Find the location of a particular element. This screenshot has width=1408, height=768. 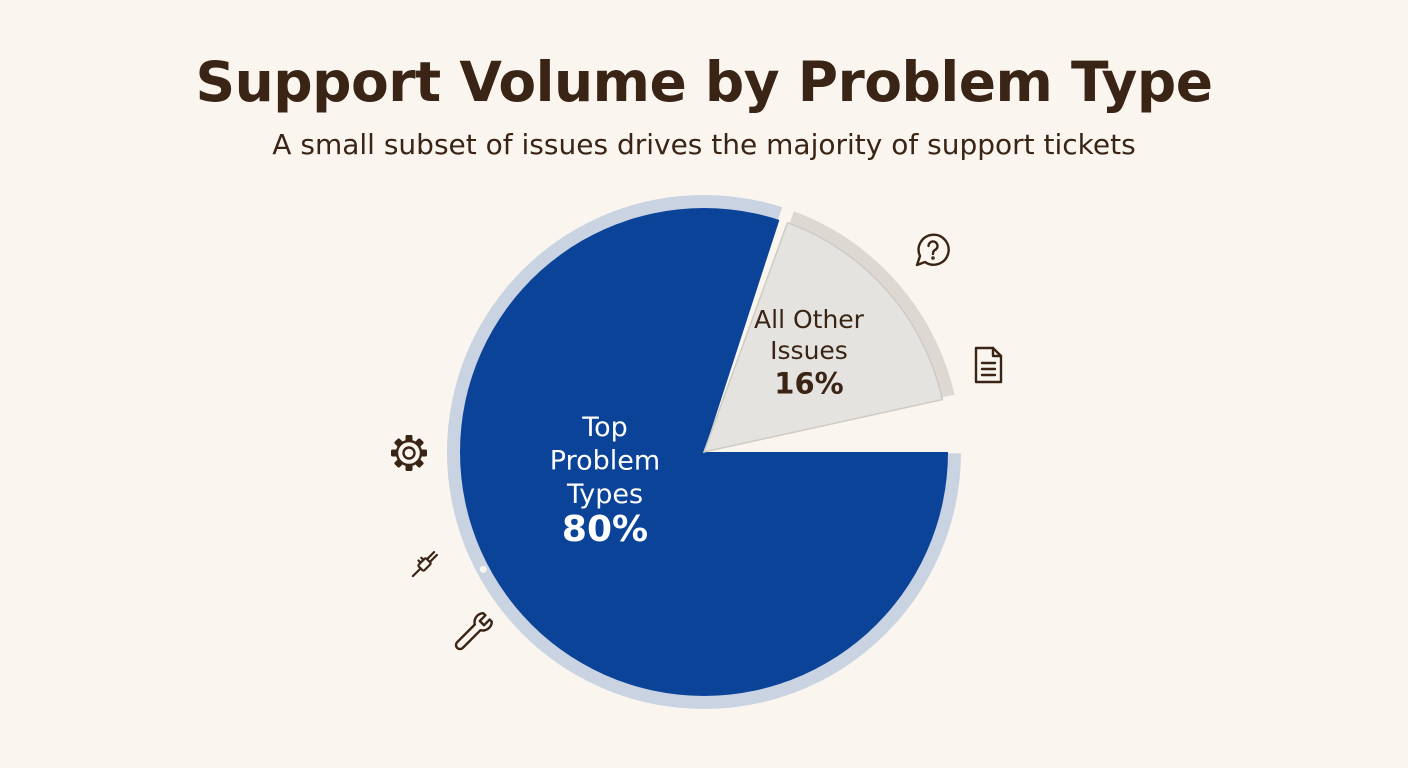

other-issues-label-line-1: Issues is located at coordinates (809, 350).